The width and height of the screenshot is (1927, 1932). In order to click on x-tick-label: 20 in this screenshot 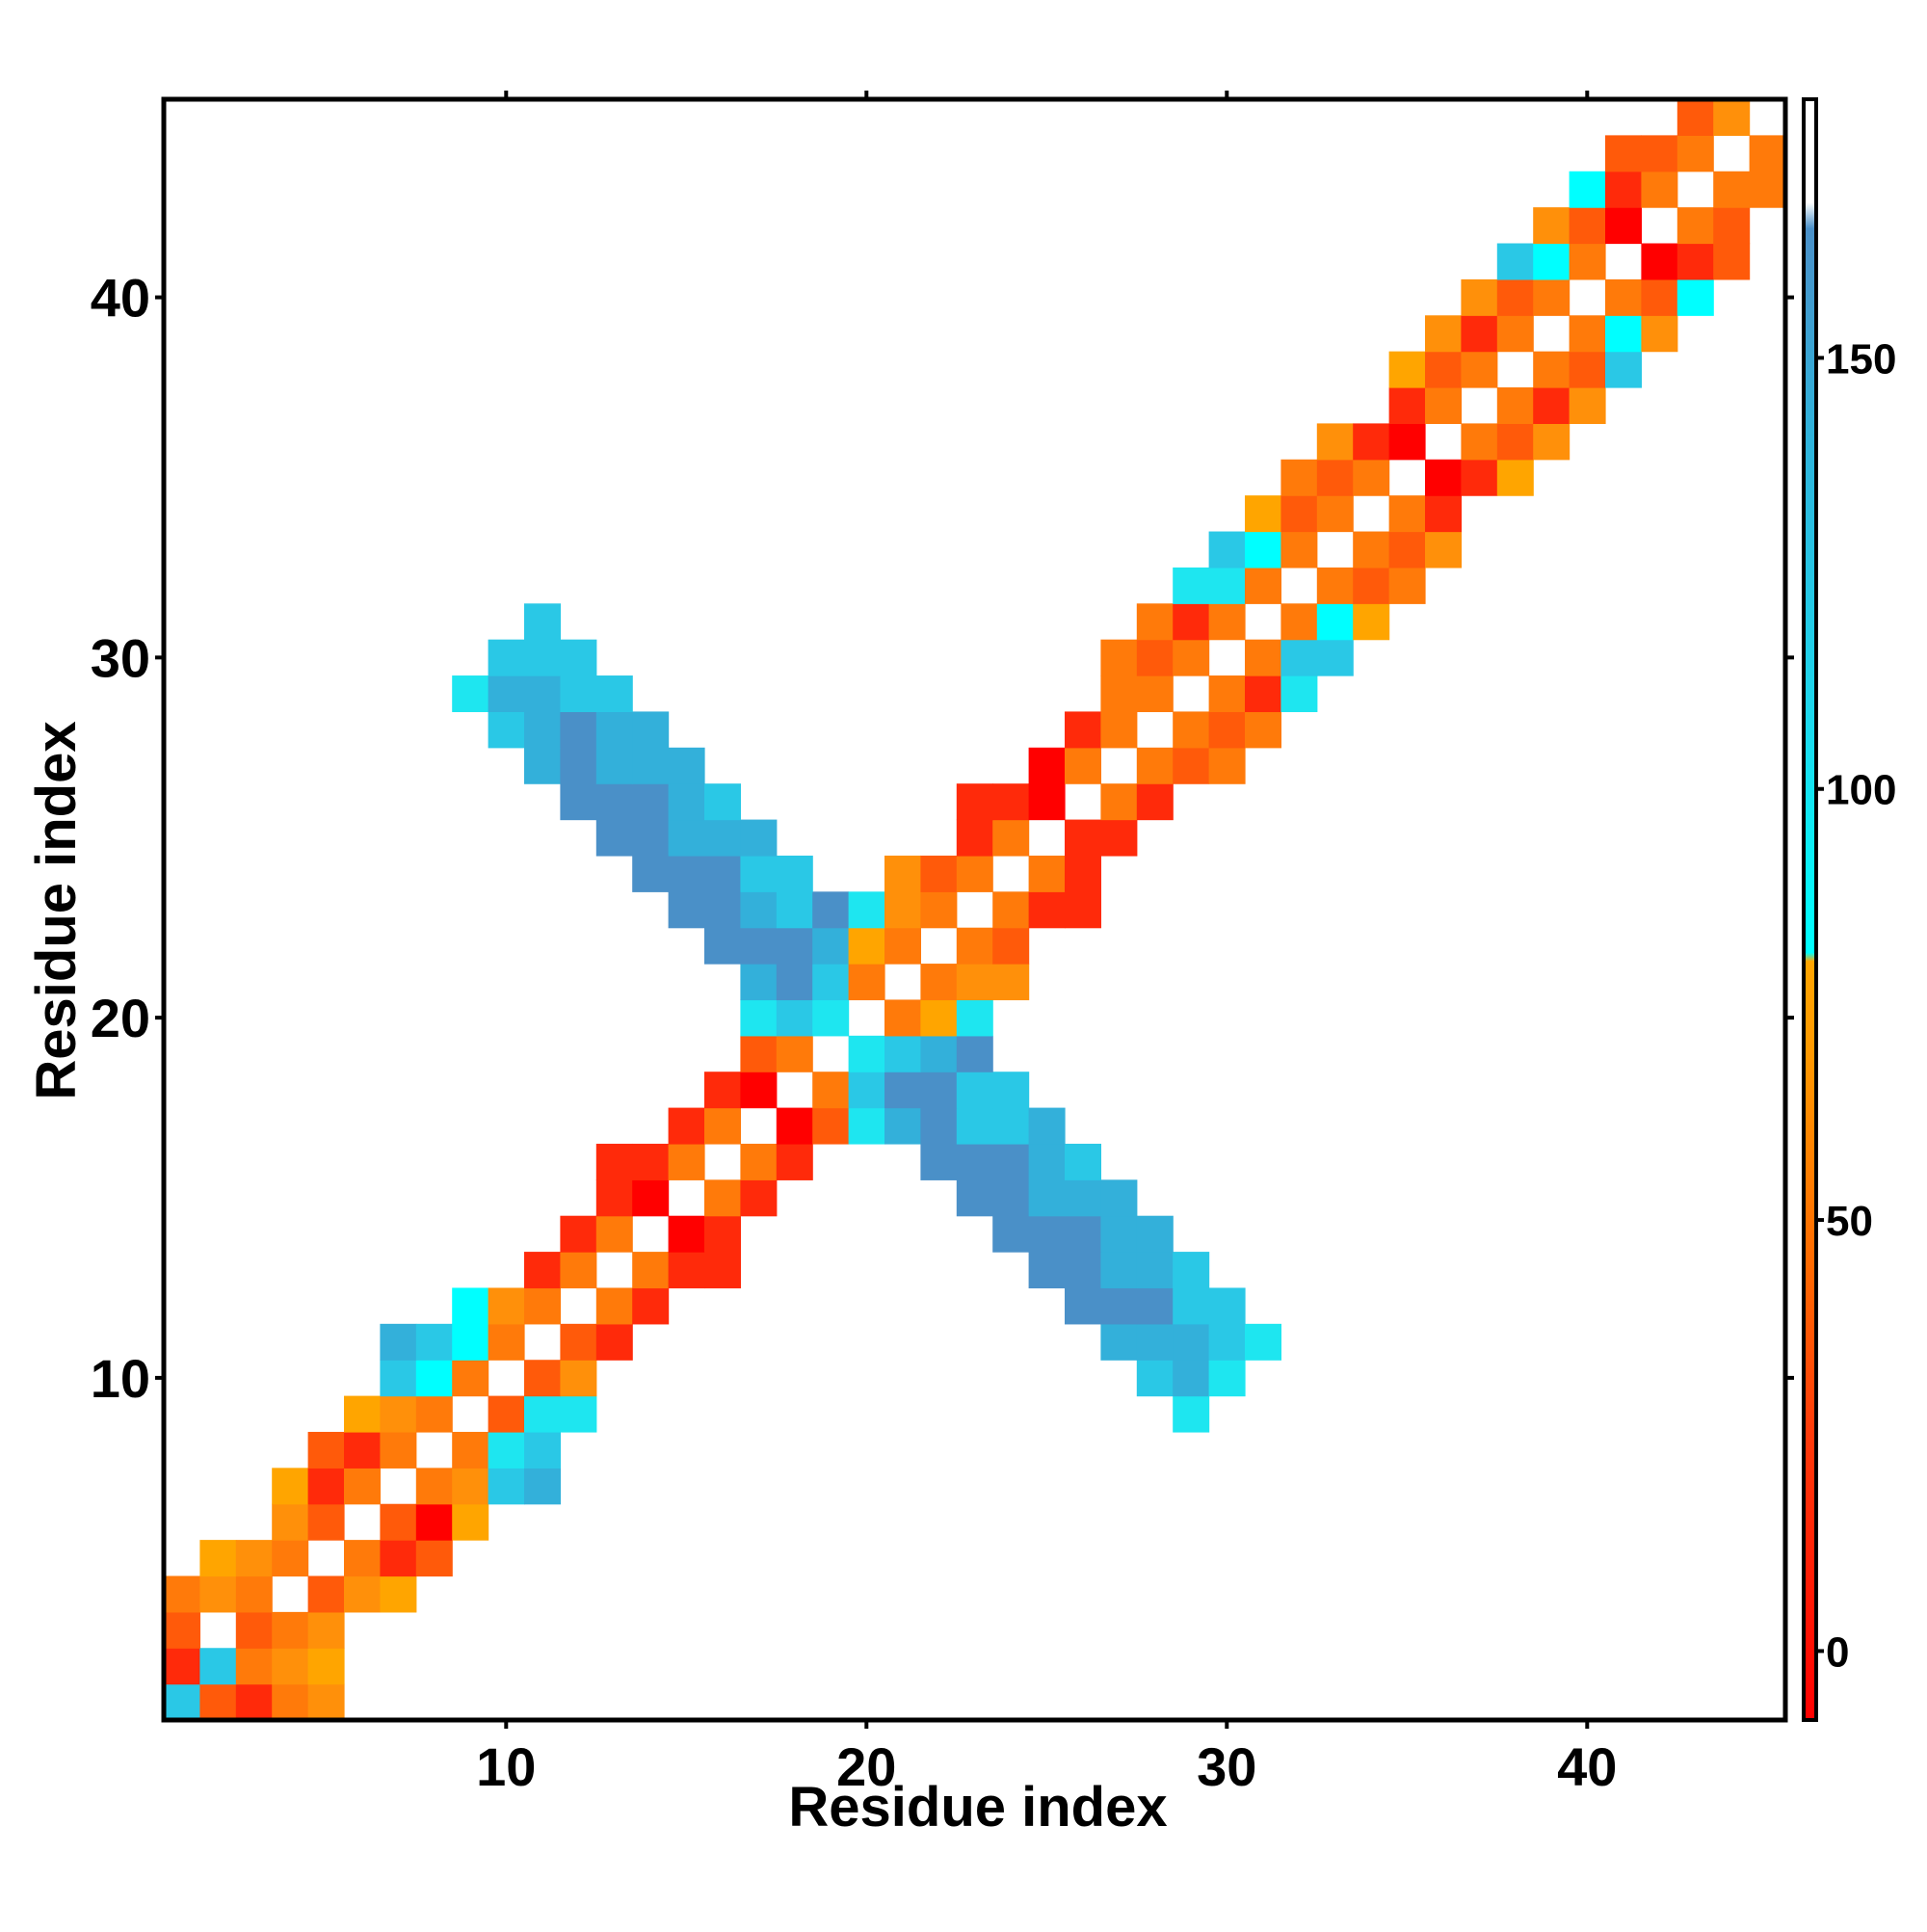, I will do `click(866, 1766)`.